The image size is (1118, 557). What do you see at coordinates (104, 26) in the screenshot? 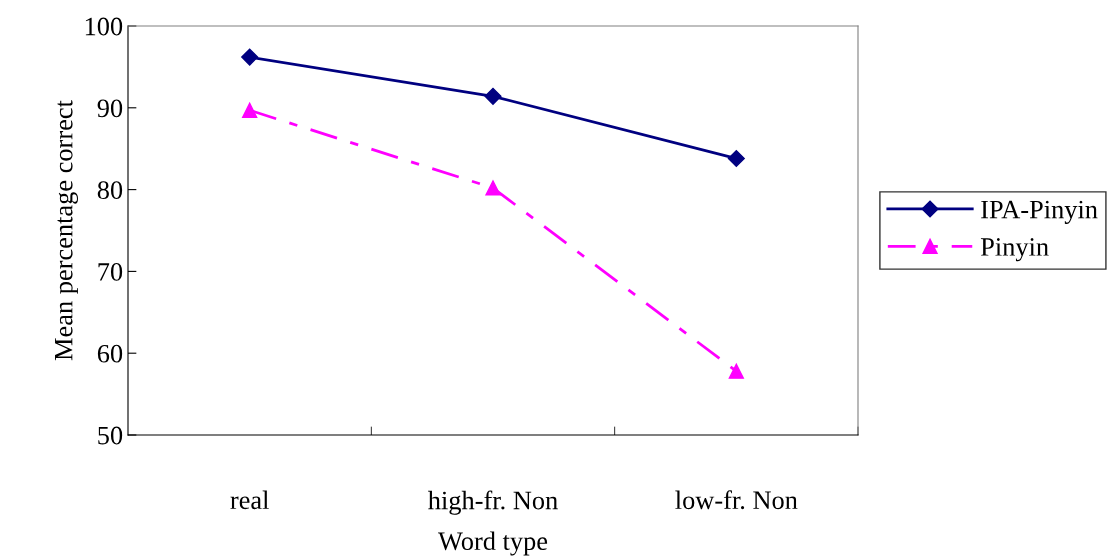
I see `y-tick-label: 100` at bounding box center [104, 26].